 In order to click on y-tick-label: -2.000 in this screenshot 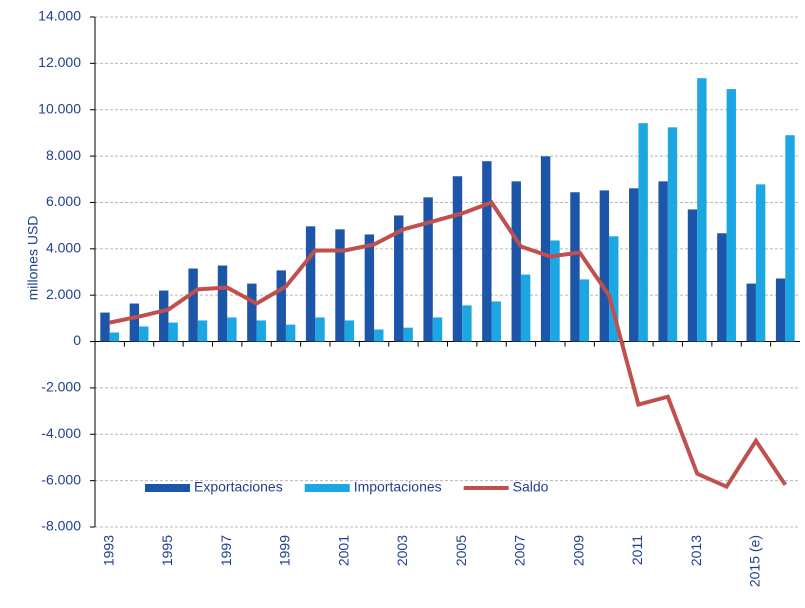, I will do `click(61, 387)`.